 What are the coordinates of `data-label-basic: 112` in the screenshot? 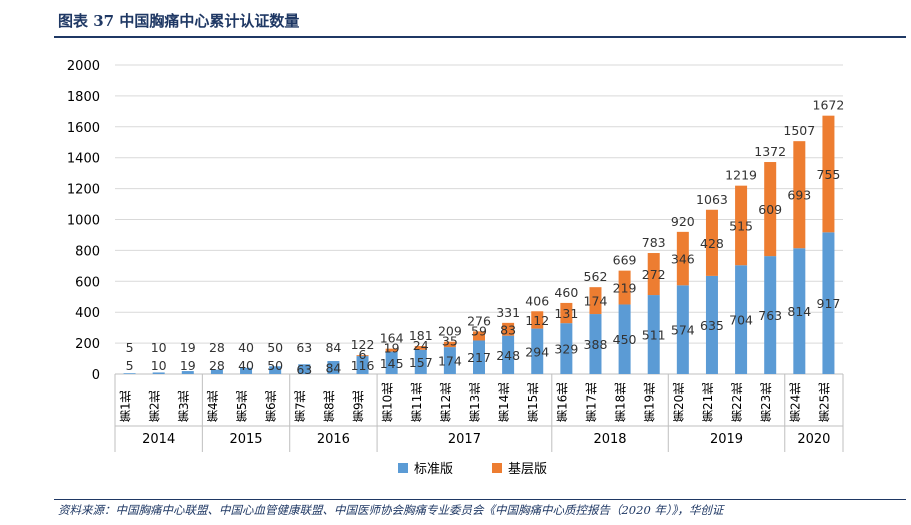 It's located at (537, 320).